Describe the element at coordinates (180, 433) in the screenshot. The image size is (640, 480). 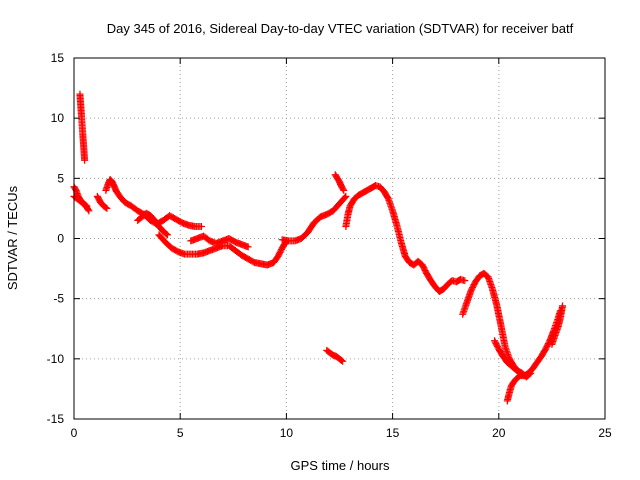
I see `x-tick-label: 5` at that location.